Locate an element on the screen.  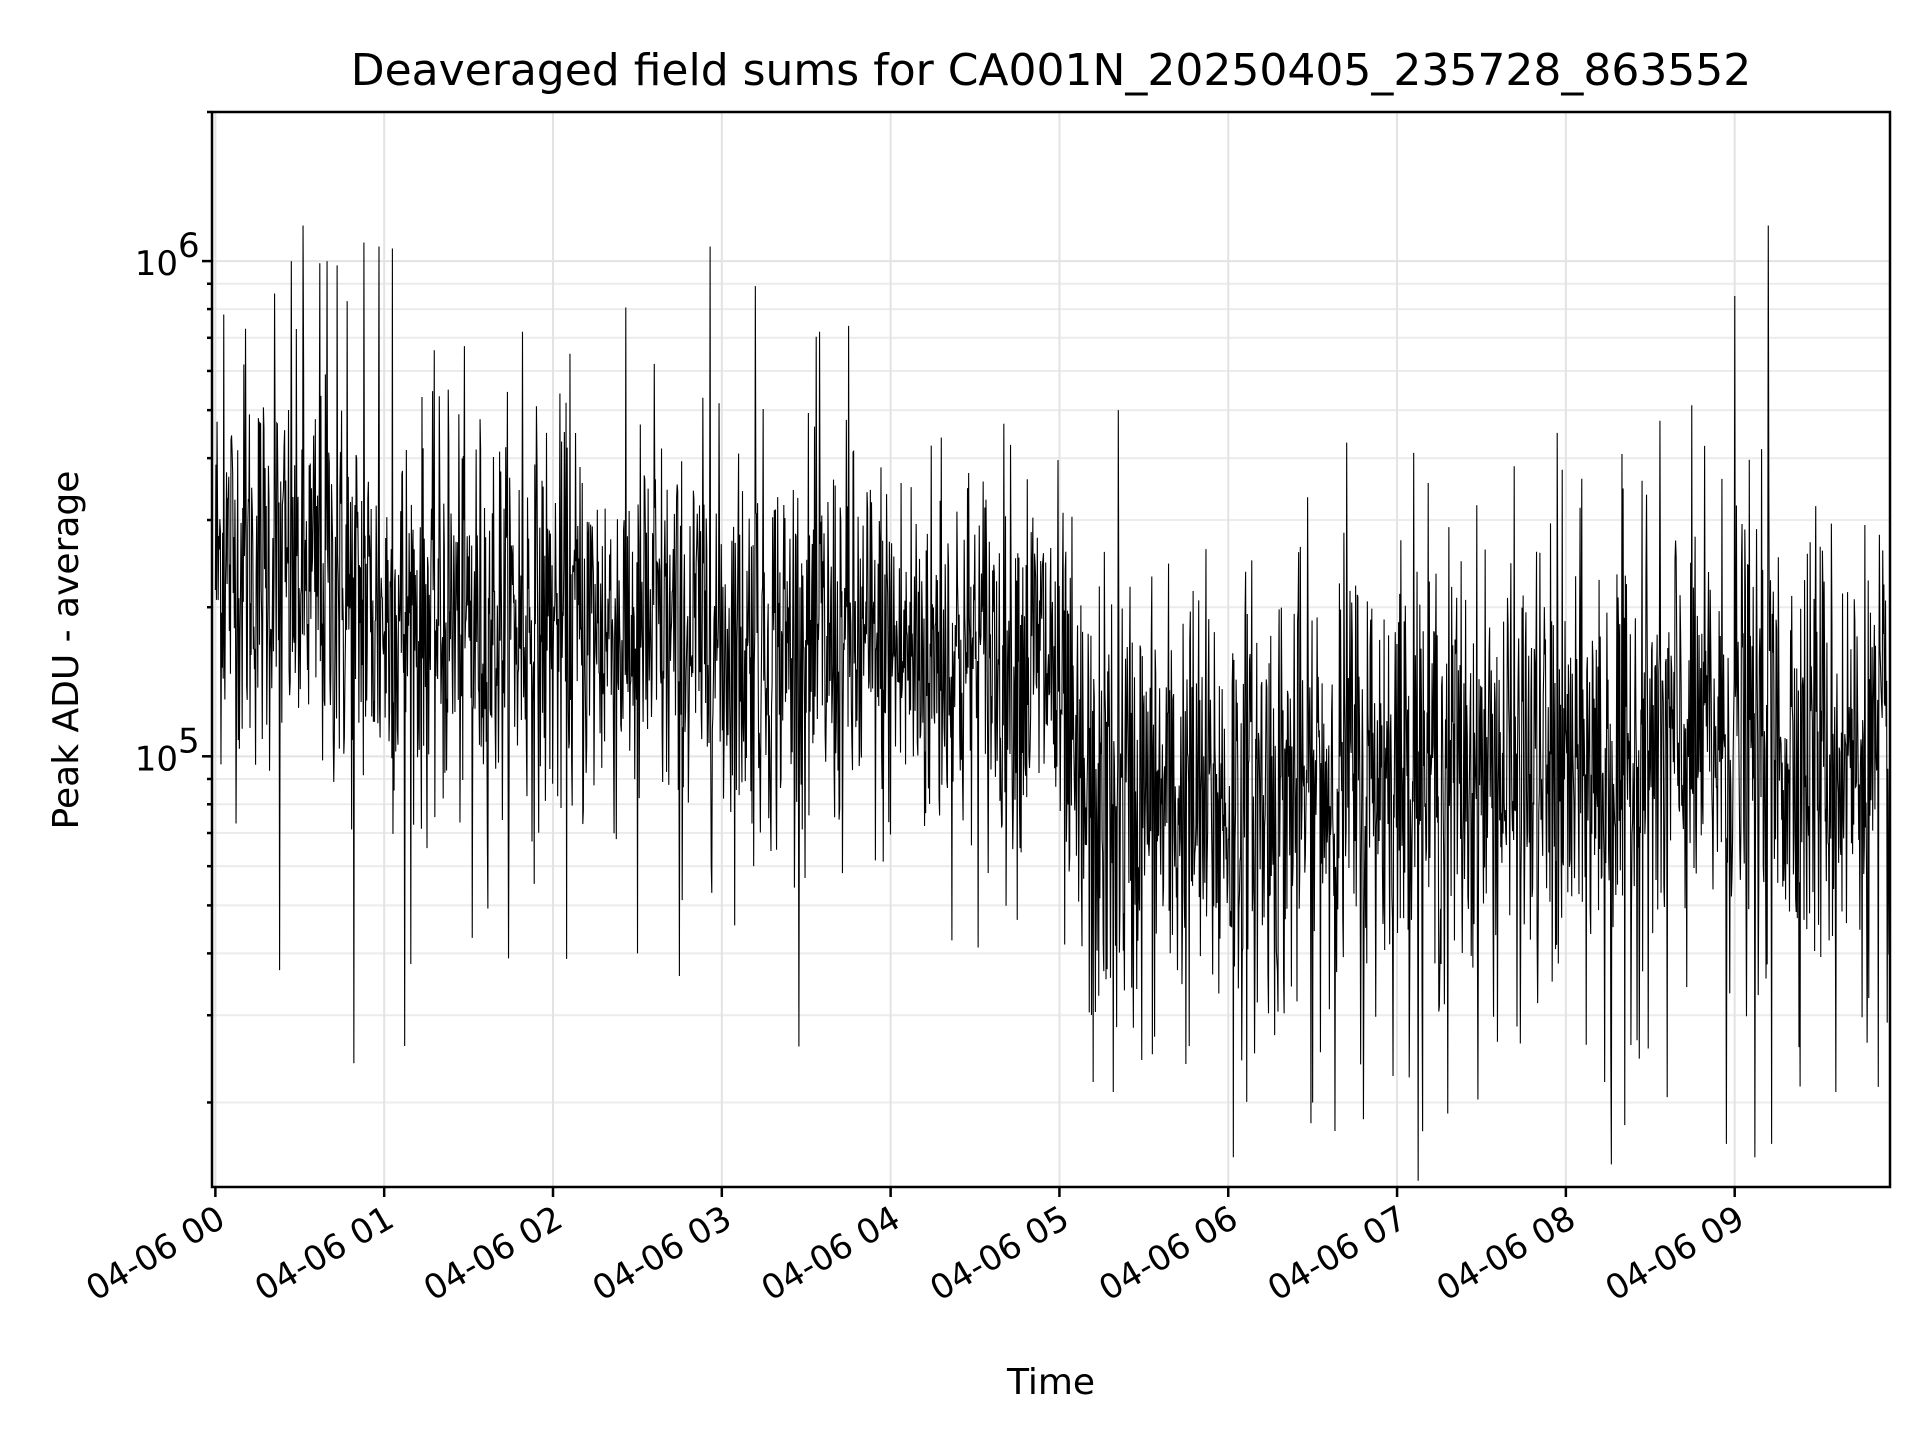
y-axis-label: Peak ADU - average is located at coordinates (66, 650).